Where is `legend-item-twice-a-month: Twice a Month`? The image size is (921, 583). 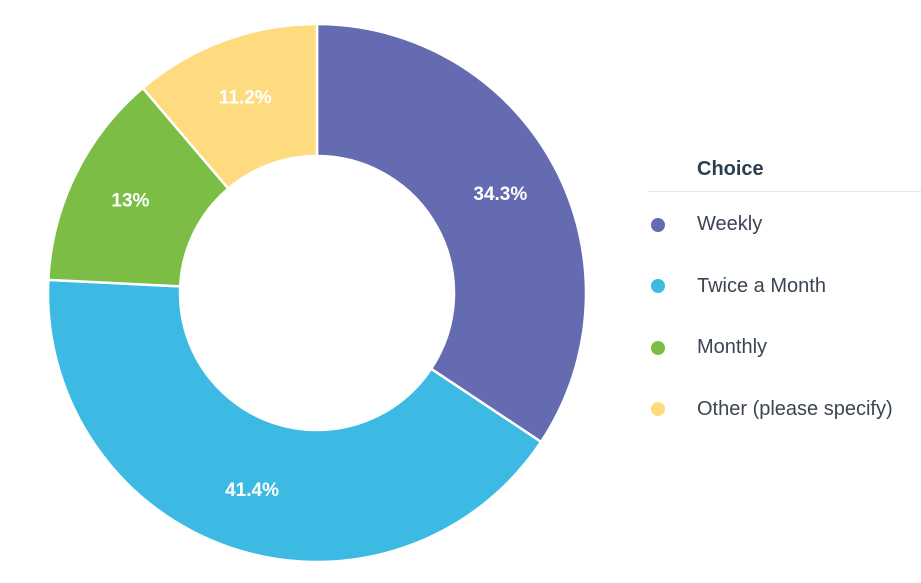 legend-item-twice-a-month: Twice a Month is located at coordinates (784, 287).